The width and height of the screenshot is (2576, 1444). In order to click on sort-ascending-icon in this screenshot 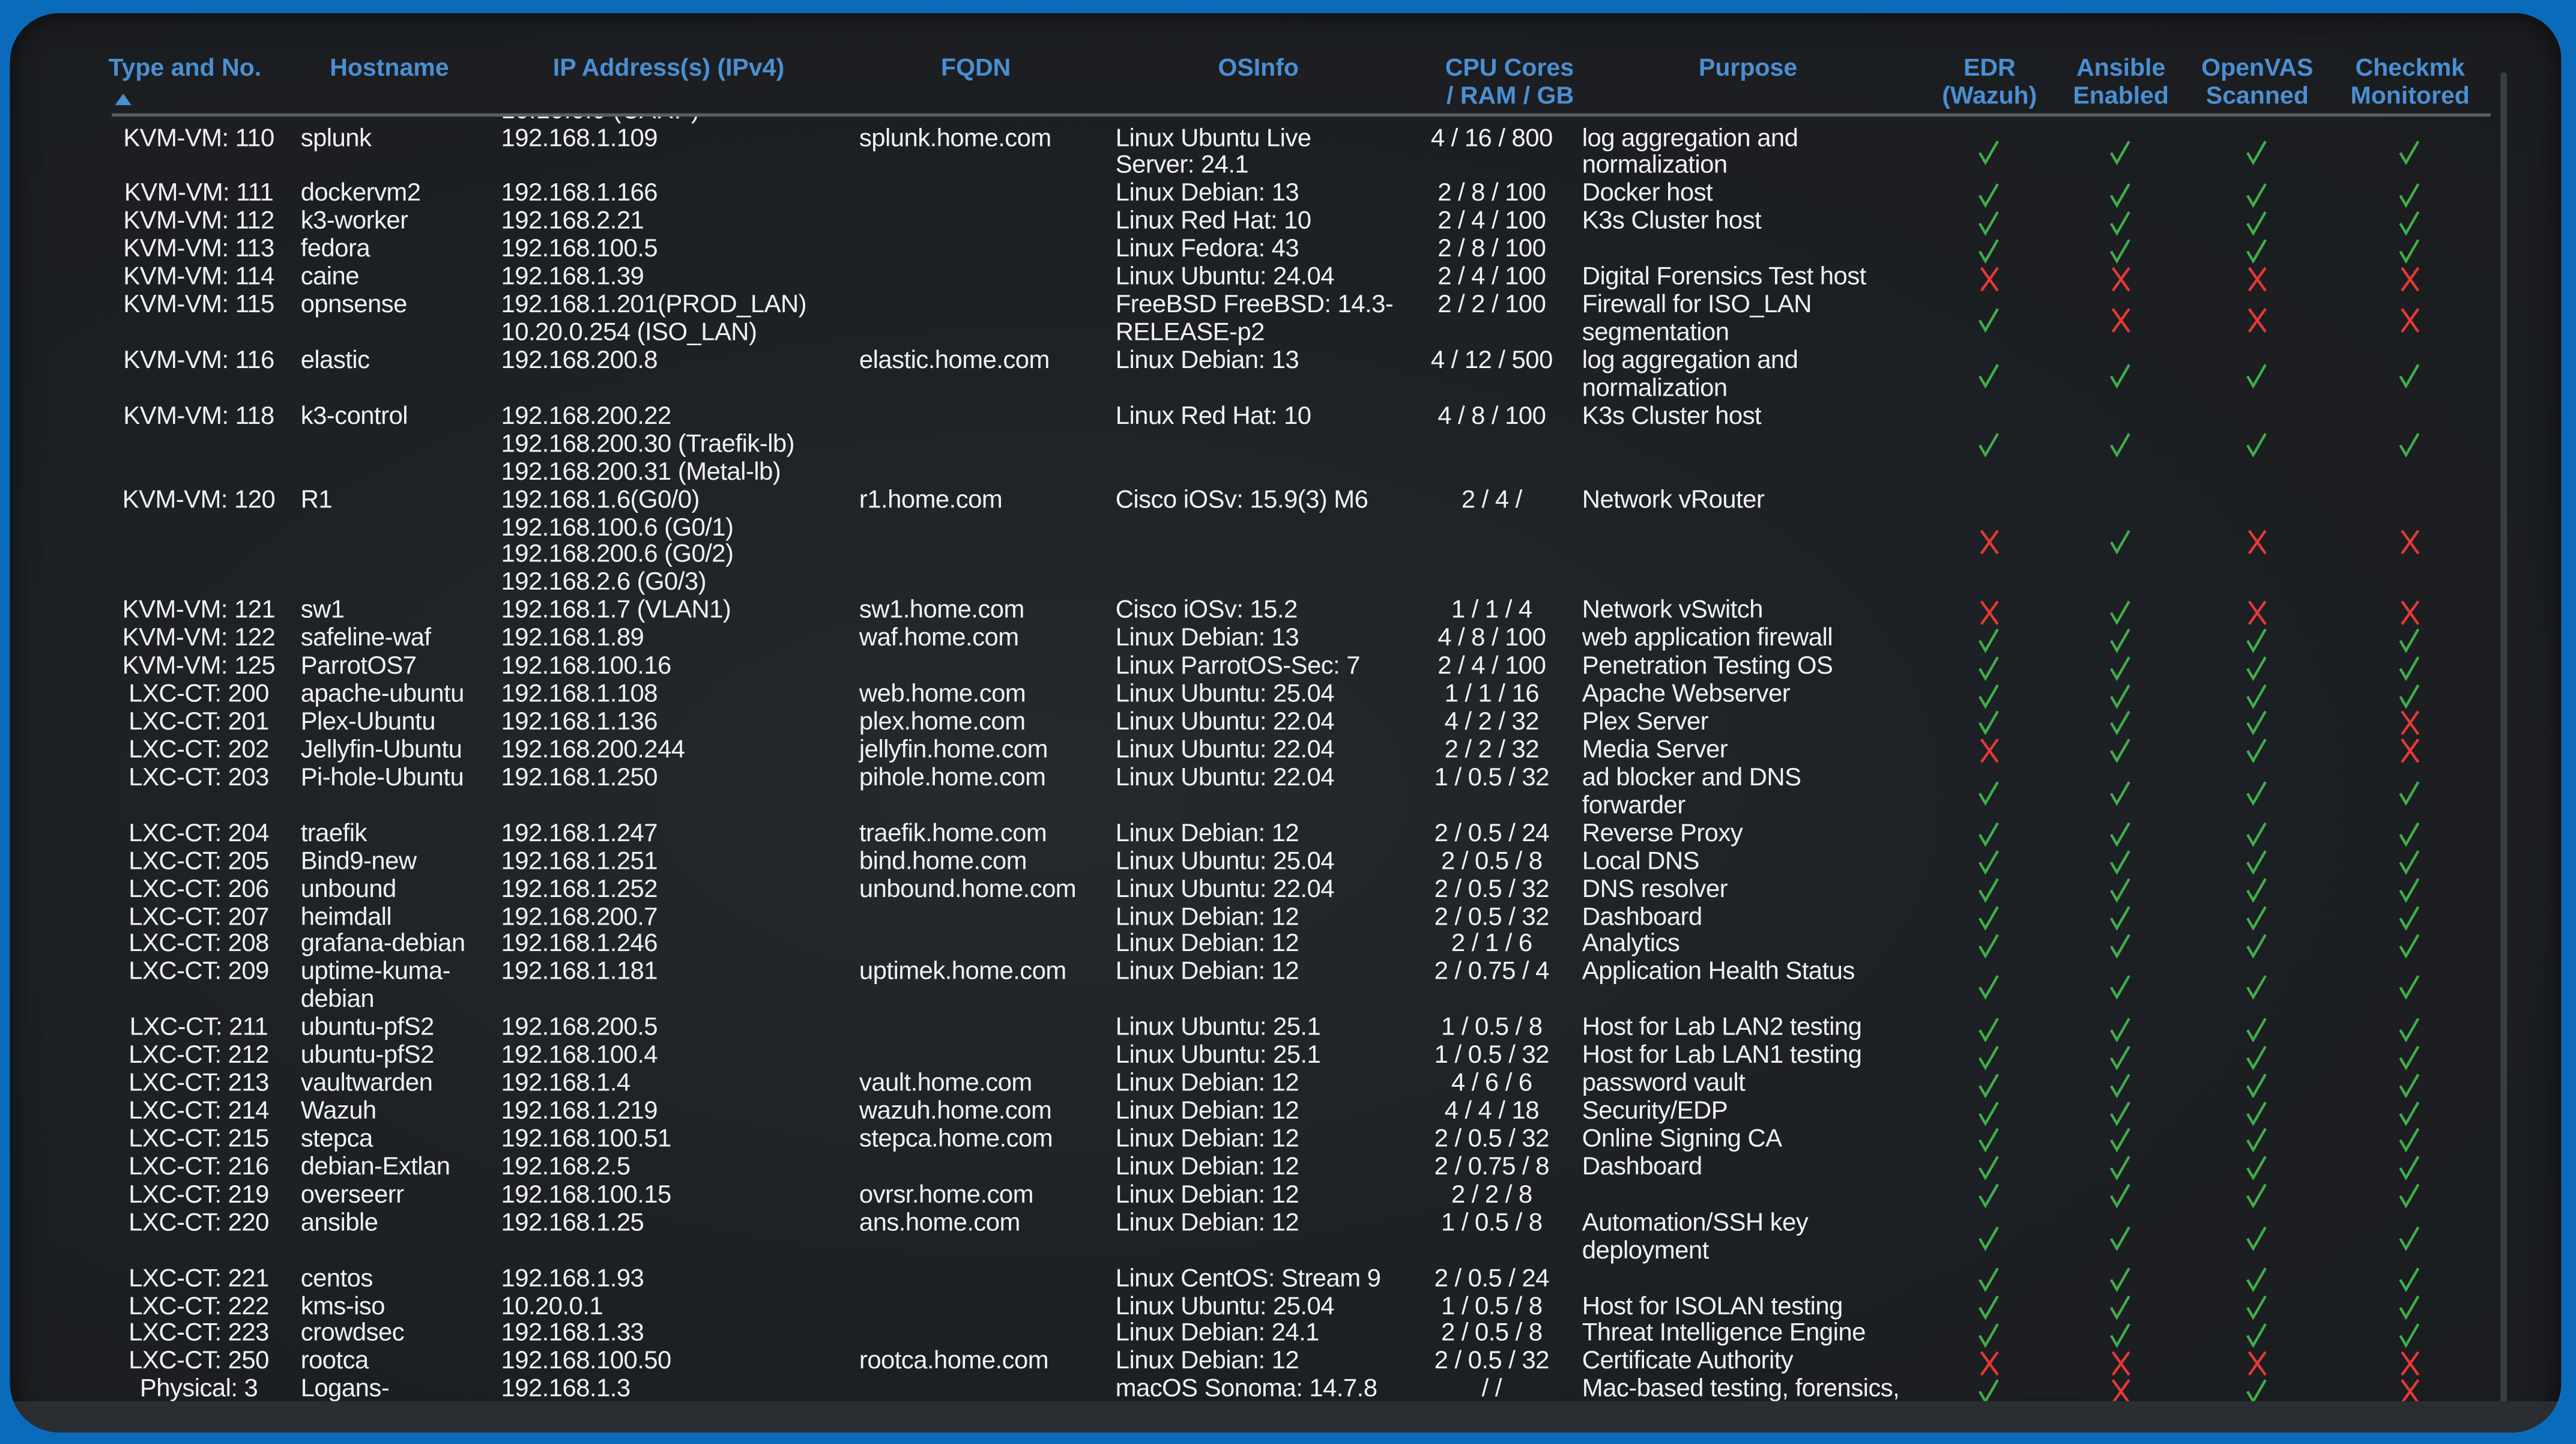, I will do `click(123, 100)`.